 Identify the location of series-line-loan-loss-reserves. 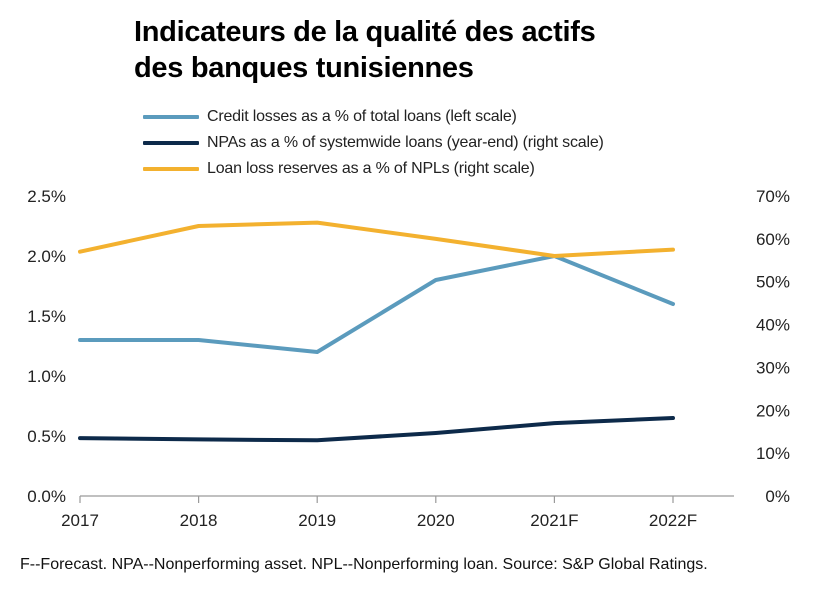
(376, 239).